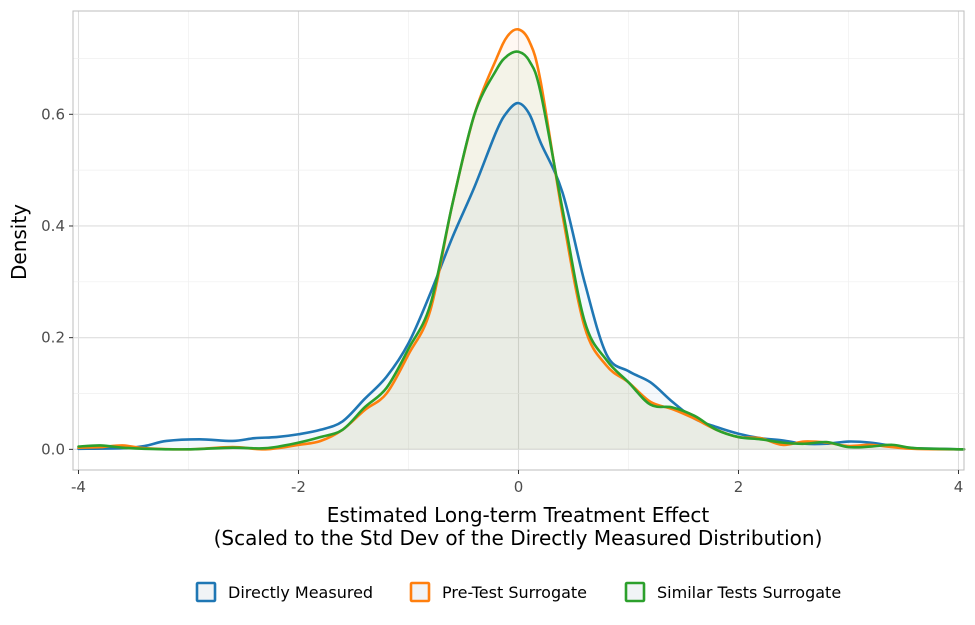 The image size is (975, 625). Describe the element at coordinates (19, 242) in the screenshot. I see `y-axis-title: Density` at that location.